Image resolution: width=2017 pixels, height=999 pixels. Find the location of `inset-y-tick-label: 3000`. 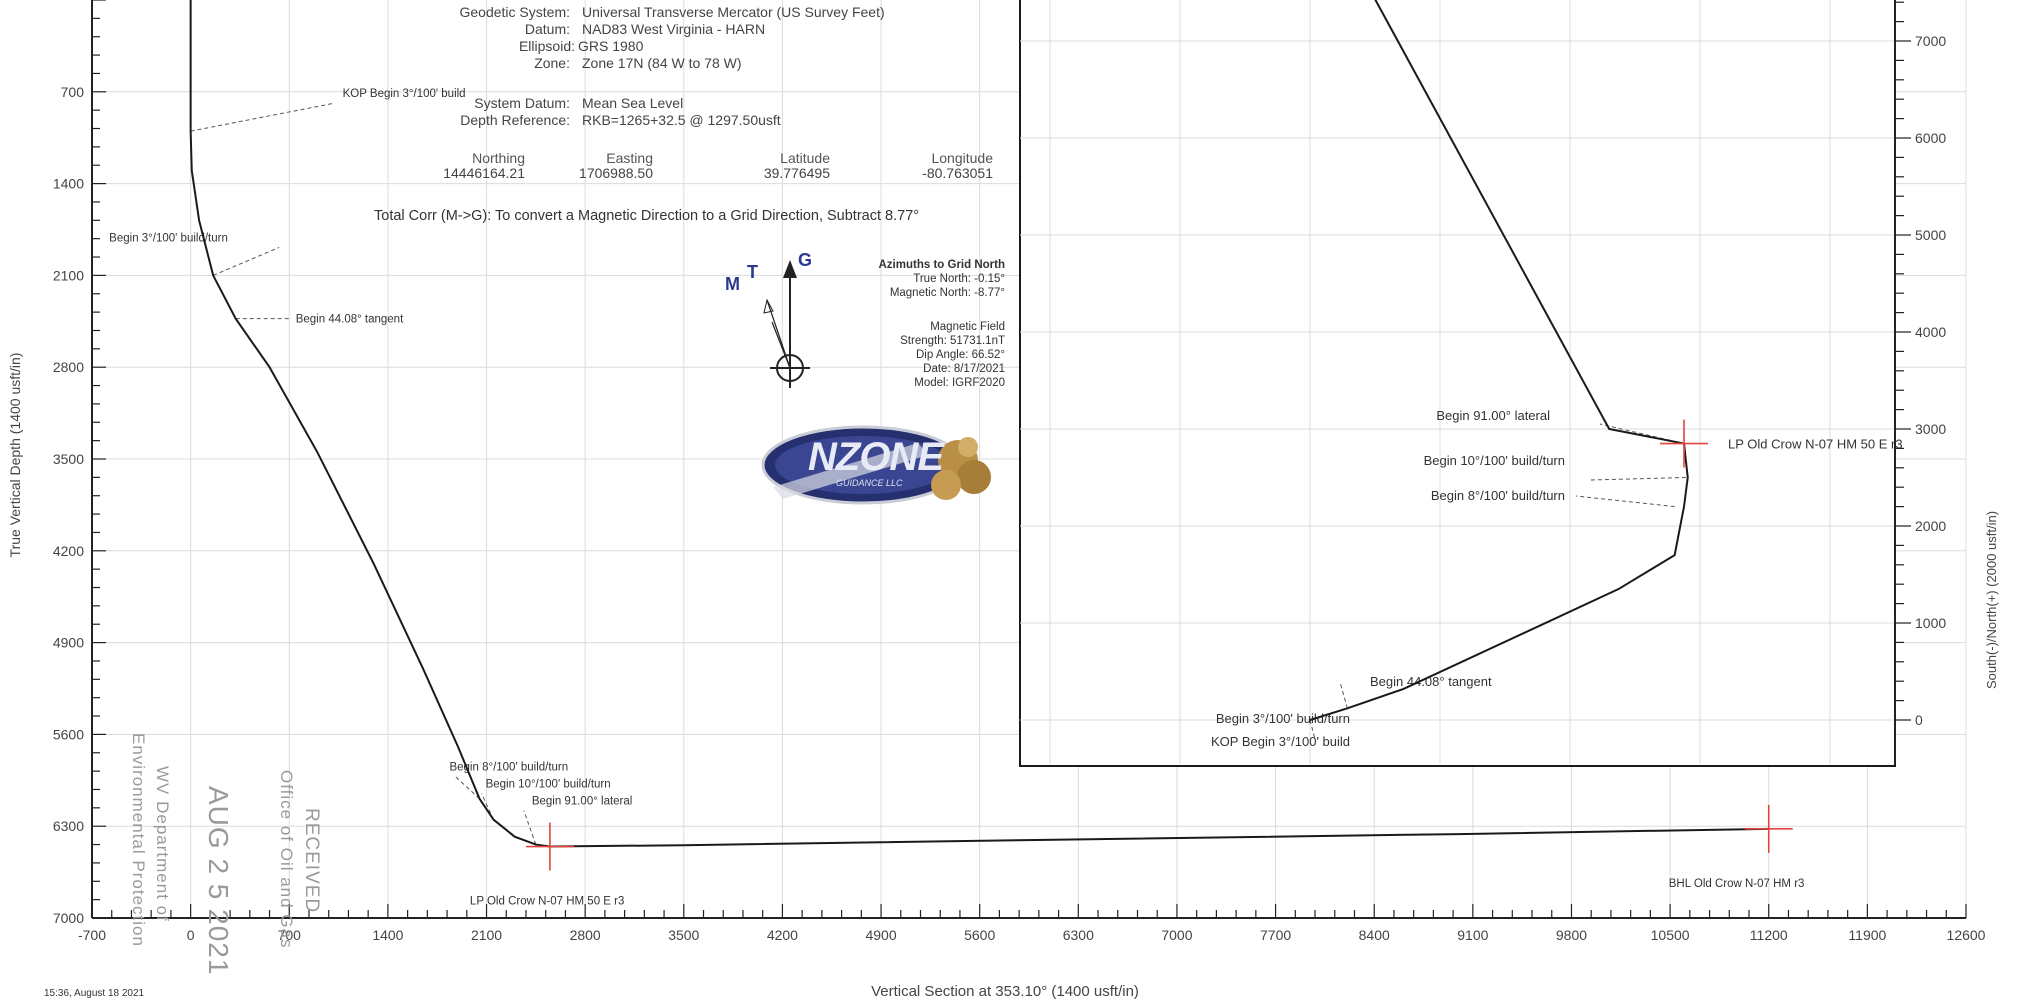

inset-y-tick-label: 3000 is located at coordinates (1930, 429).